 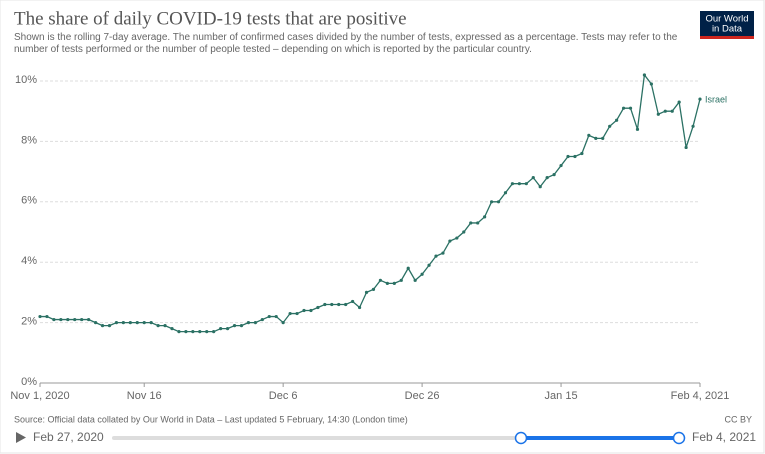 What do you see at coordinates (144, 396) in the screenshot?
I see `x-tick-label: Nov 16` at bounding box center [144, 396].